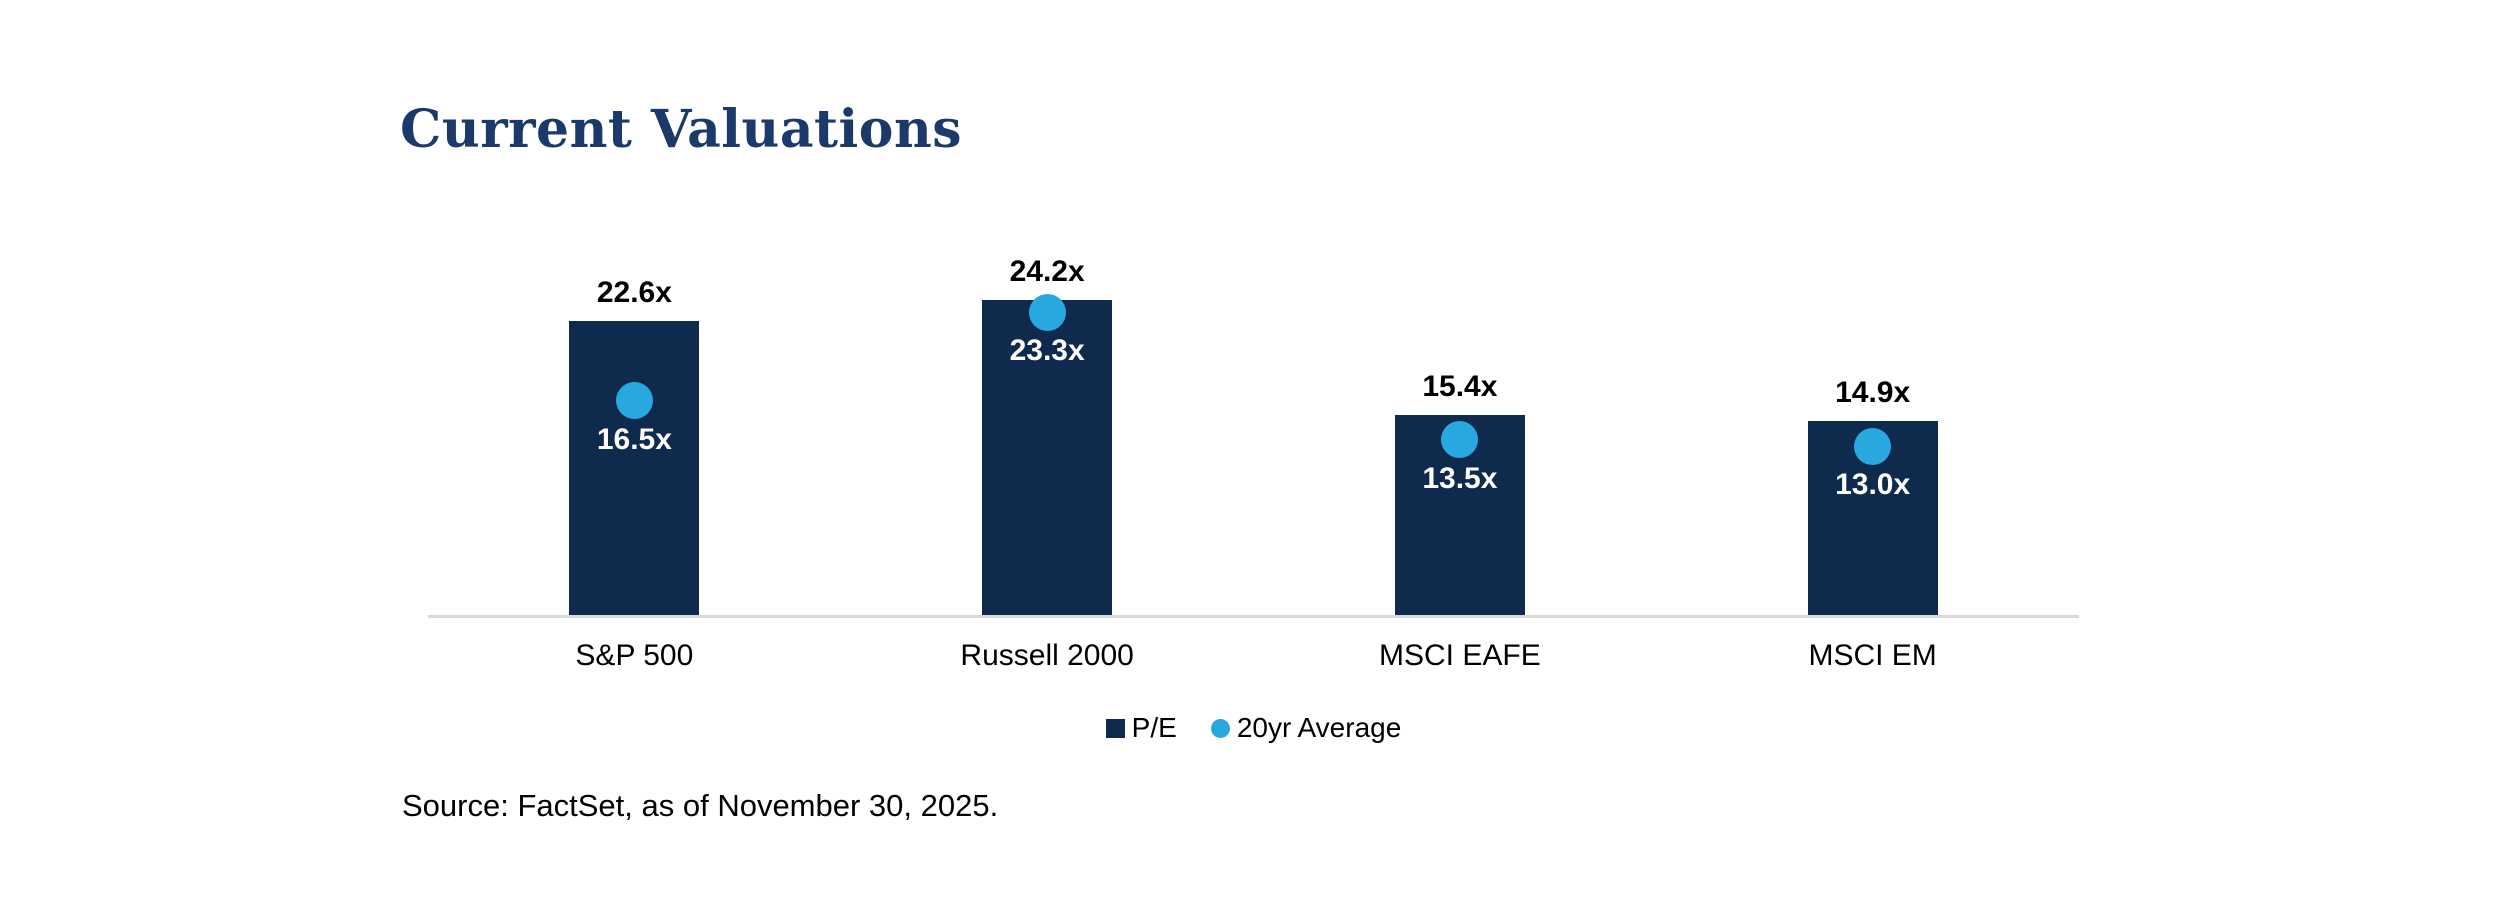  What do you see at coordinates (1220, 728) in the screenshot?
I see `avg-circle-icon` at bounding box center [1220, 728].